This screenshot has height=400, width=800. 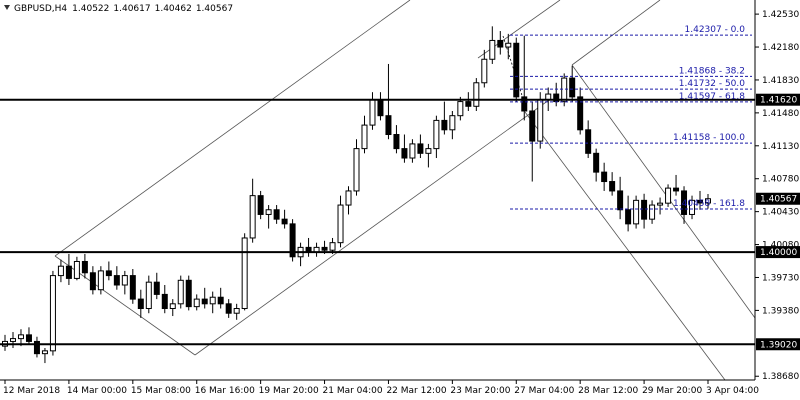 I want to click on close-value: 1.40567, so click(x=214, y=9).